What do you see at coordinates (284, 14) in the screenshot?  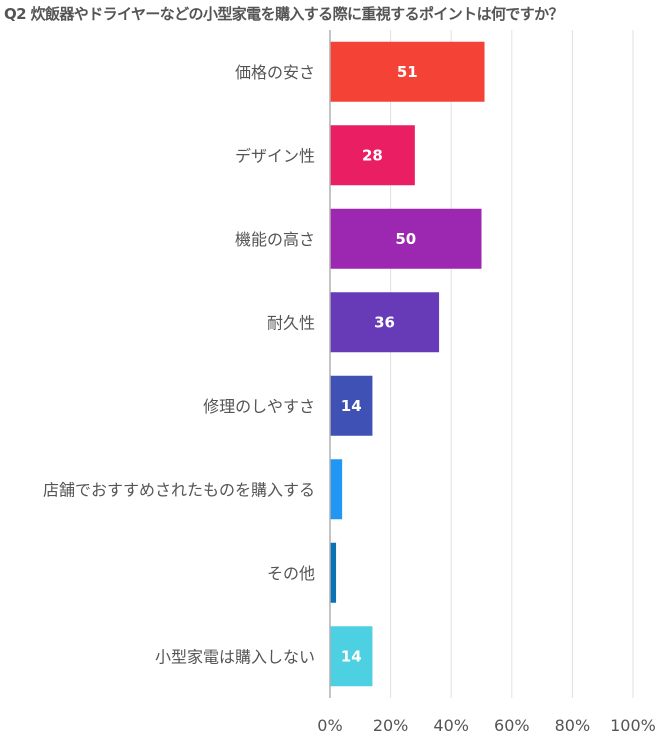 I see `chart-title: Q2 炊飯器やドライヤーなどの小型家電を購入する際に重視するポイントは何ですか？` at bounding box center [284, 14].